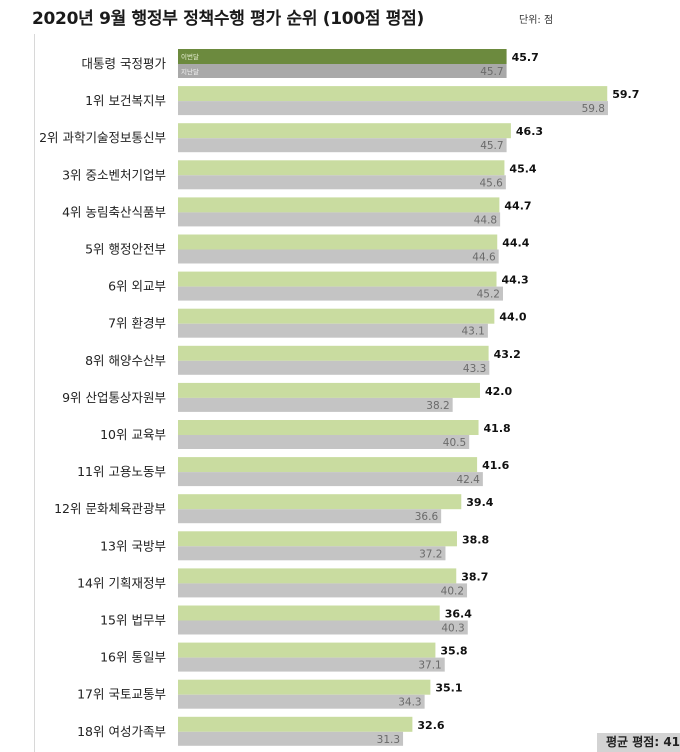 This screenshot has height=752, width=680. What do you see at coordinates (474, 369) in the screenshot?
I see `previous-value-label: 43.3` at bounding box center [474, 369].